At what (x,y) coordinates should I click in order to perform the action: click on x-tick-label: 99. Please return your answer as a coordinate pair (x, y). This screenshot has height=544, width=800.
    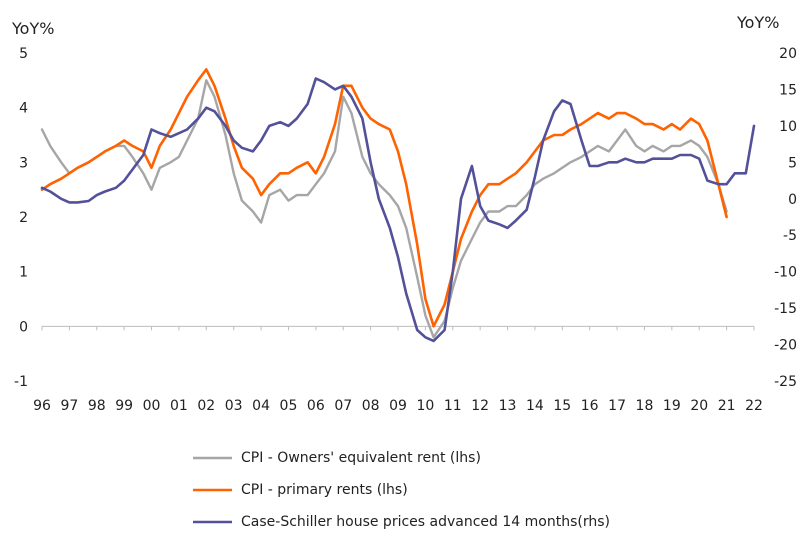
    Looking at the image, I should click on (124, 406).